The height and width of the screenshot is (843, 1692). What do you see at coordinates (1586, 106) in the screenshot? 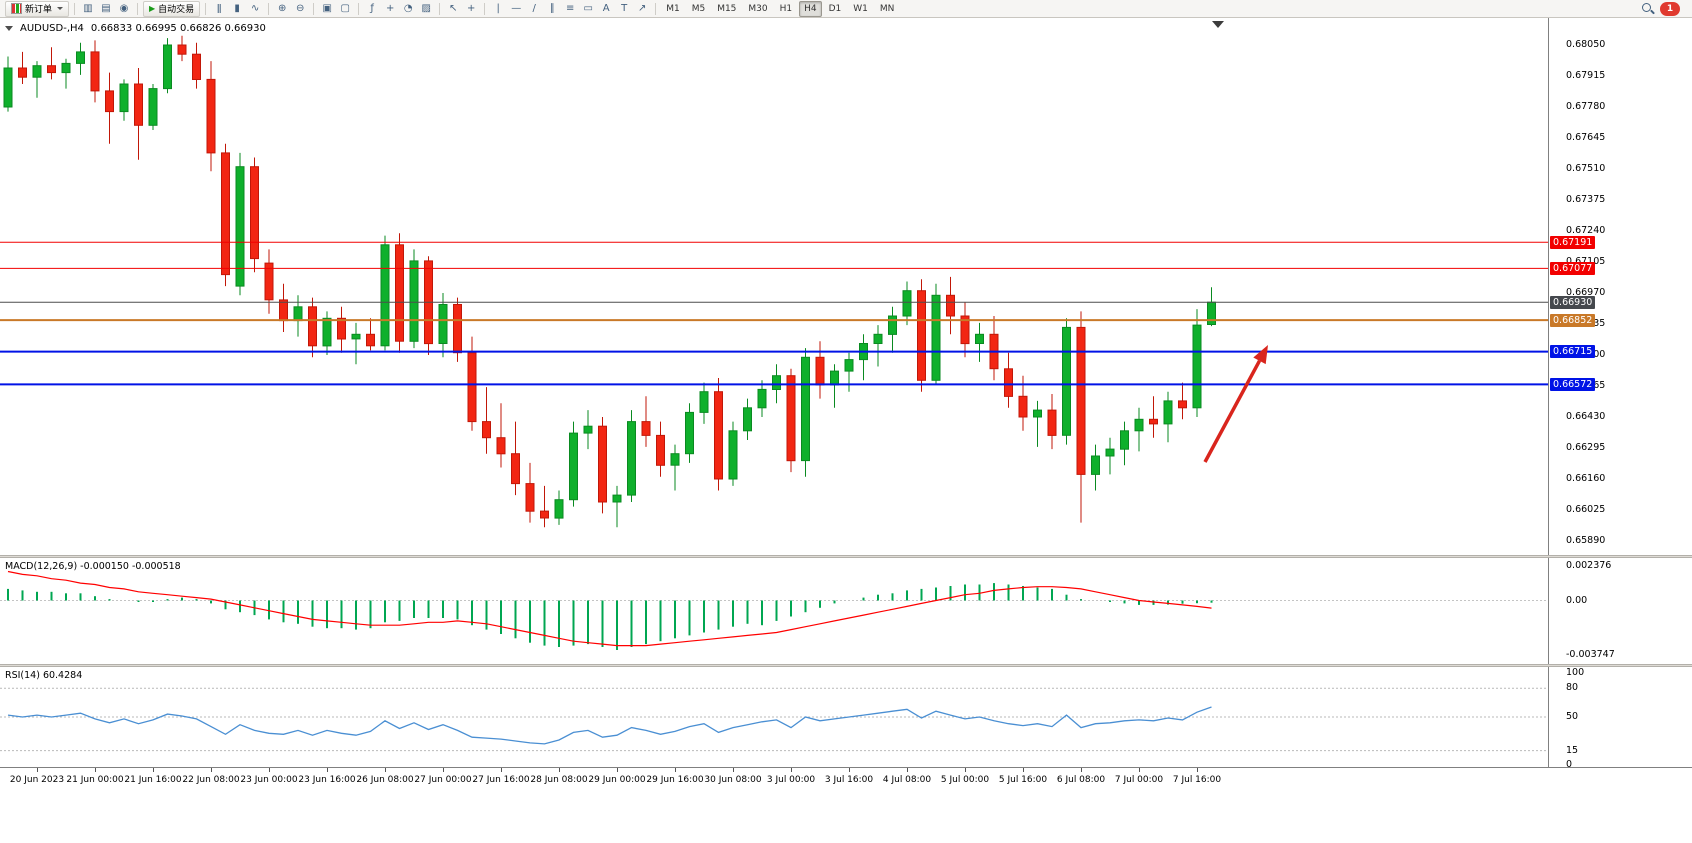
I see `price-axis-label: 0.67780` at bounding box center [1586, 106].